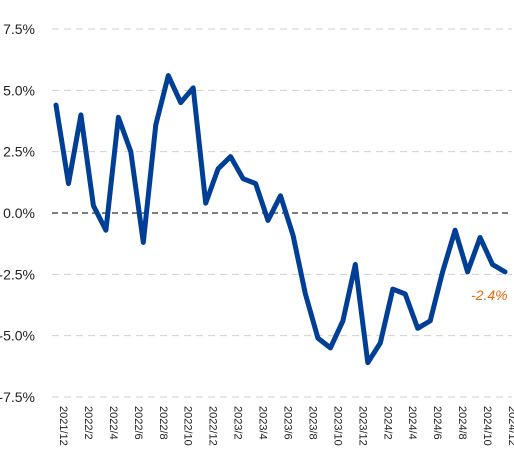  I want to click on y-tick-label: 7.5%, so click(19, 29).